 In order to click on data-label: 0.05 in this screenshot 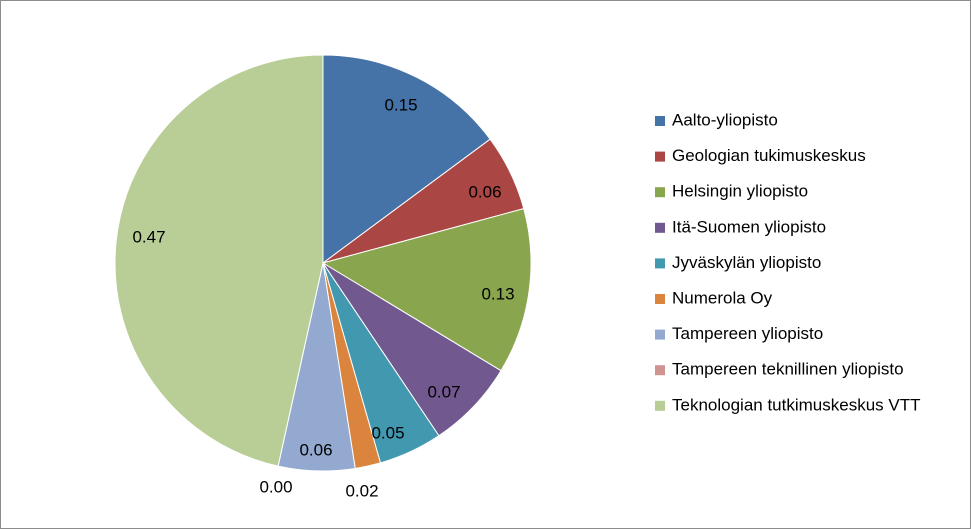, I will do `click(387, 432)`.